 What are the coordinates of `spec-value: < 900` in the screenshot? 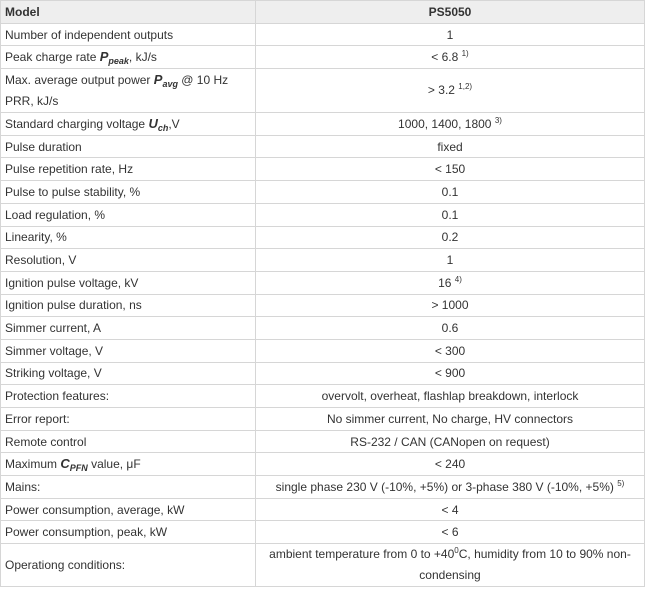 It's located at (450, 373).